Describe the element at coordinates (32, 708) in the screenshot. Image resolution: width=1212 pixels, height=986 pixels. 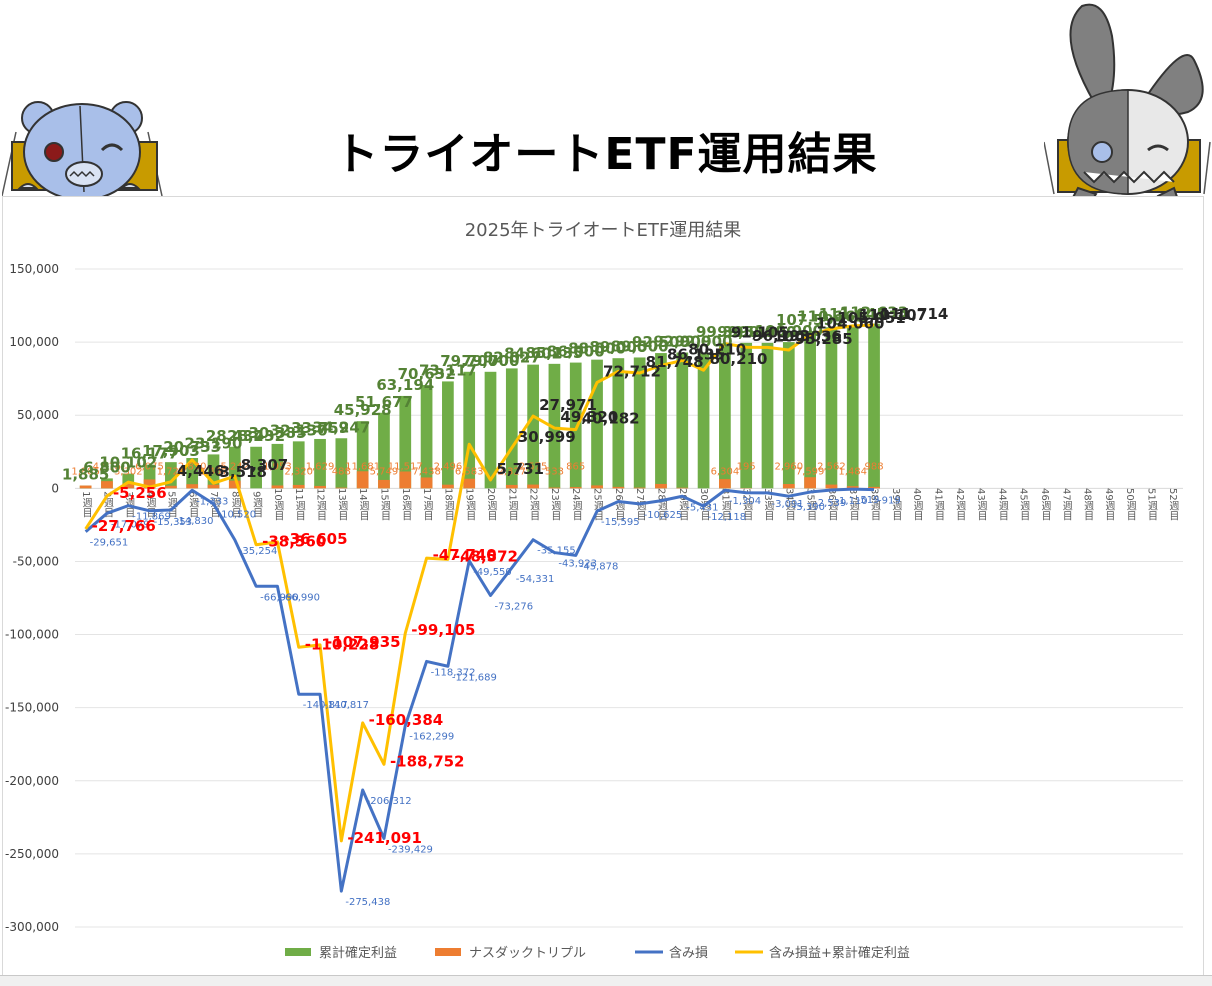
I see `y-tick-label: -150,000` at that location.